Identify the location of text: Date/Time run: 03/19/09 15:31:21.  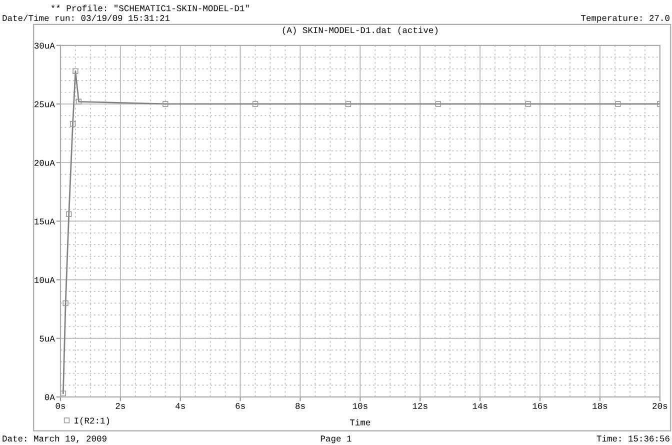
(86, 17).